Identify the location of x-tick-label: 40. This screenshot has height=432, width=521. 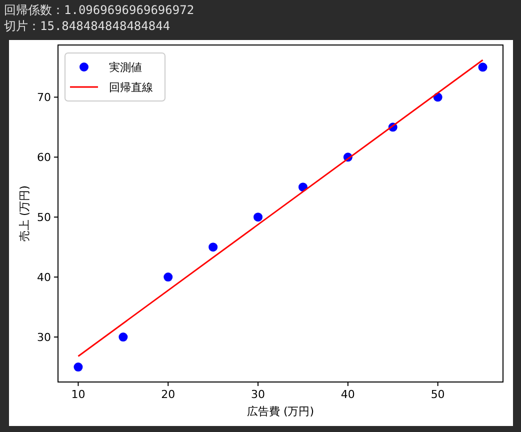
(347, 394).